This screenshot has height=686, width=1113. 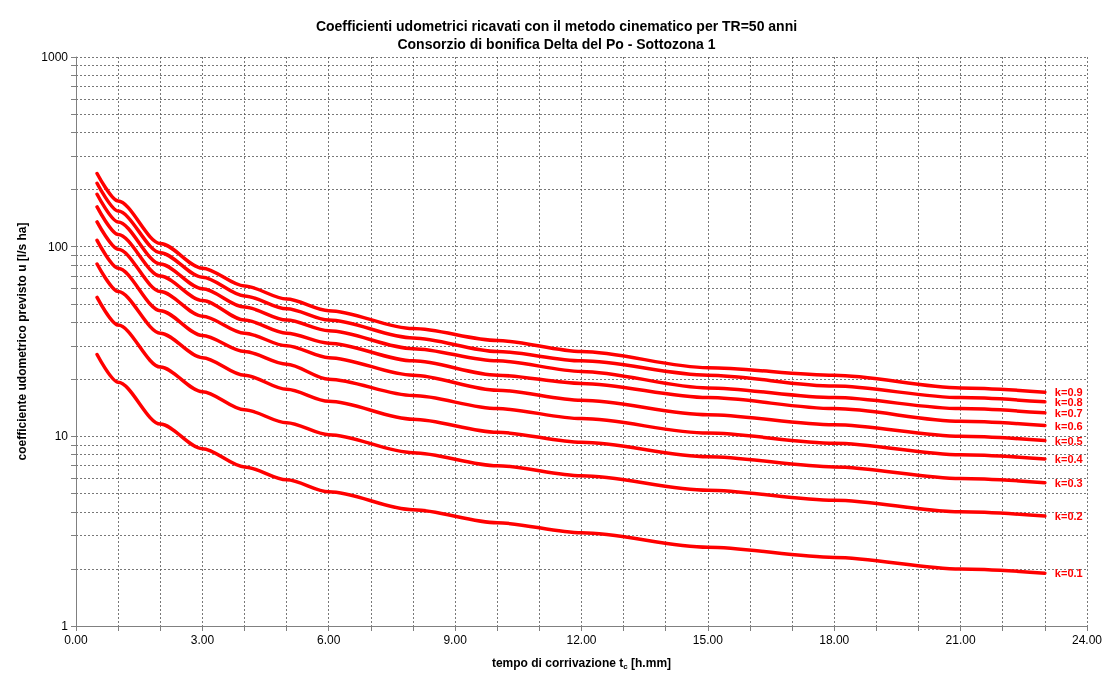 What do you see at coordinates (1069, 458) in the screenshot?
I see `series-label: k=0.4` at bounding box center [1069, 458].